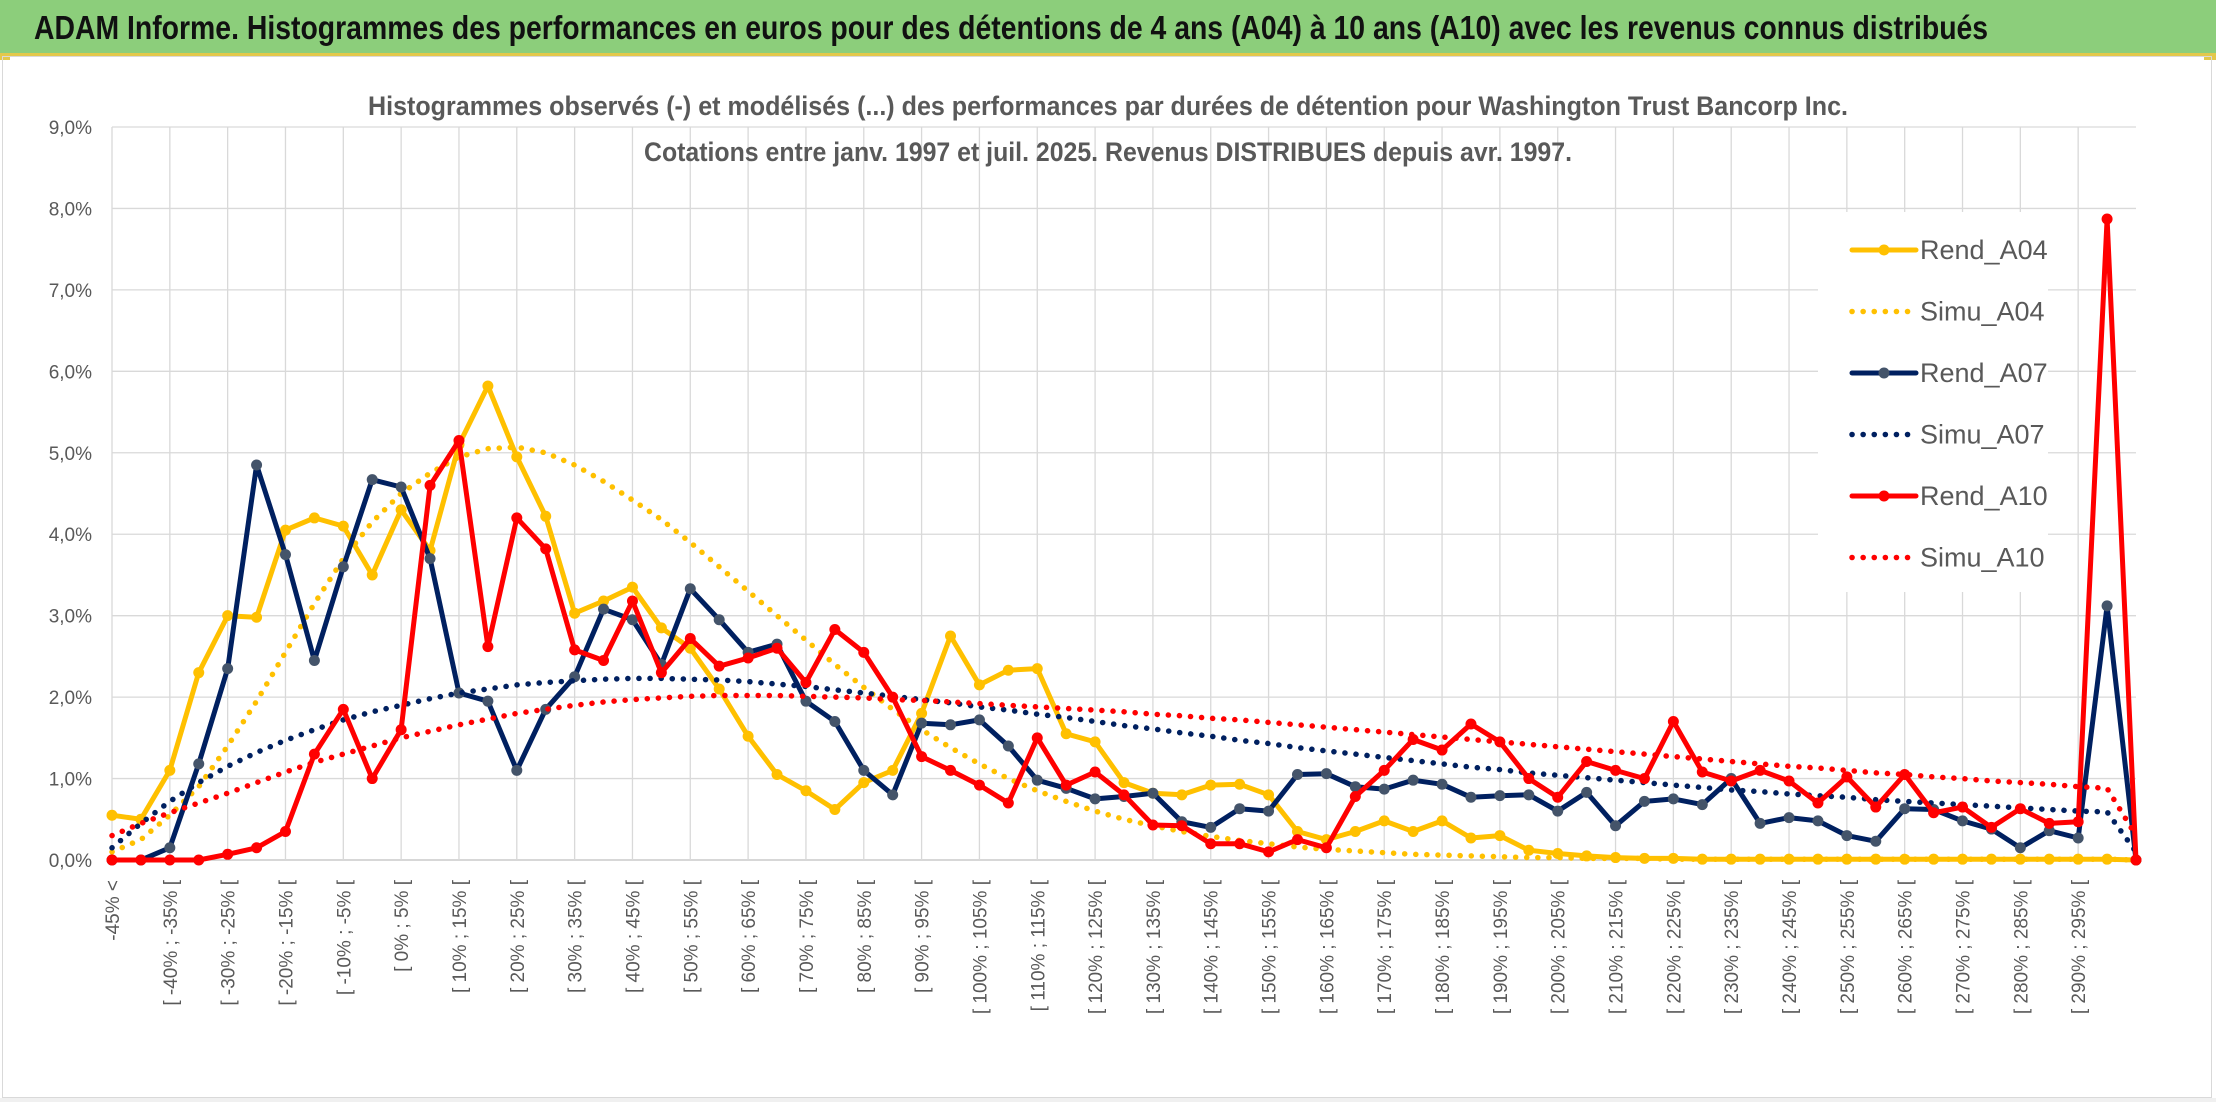 The height and width of the screenshot is (1102, 2216). Describe the element at coordinates (1038, 945) in the screenshot. I see `x-tick-label: [ 110% ; 115% [` at that location.